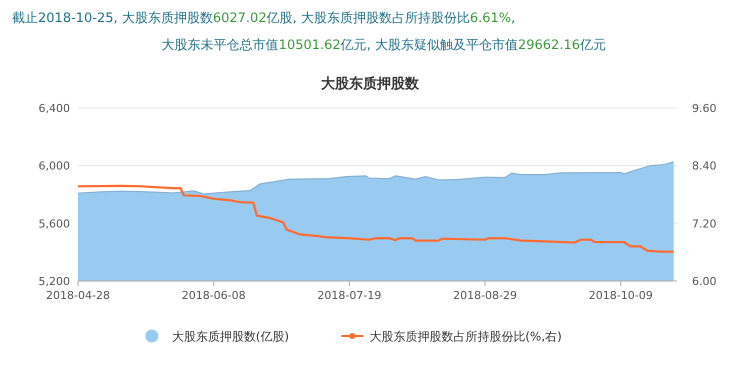  I want to click on y-tick-label: 6,400, so click(54, 108).